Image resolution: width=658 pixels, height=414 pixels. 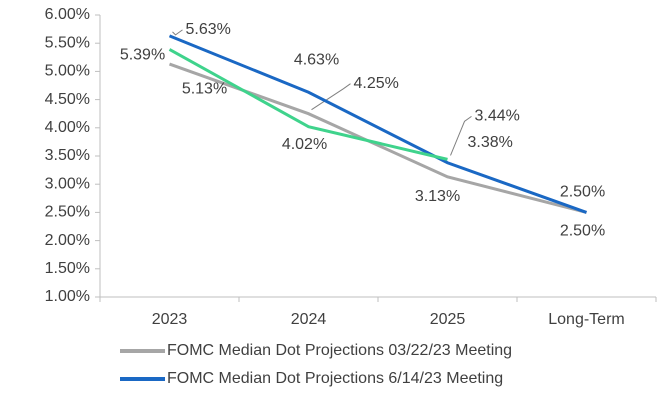 I want to click on y-tick-label: 4.50%, so click(x=67, y=99).